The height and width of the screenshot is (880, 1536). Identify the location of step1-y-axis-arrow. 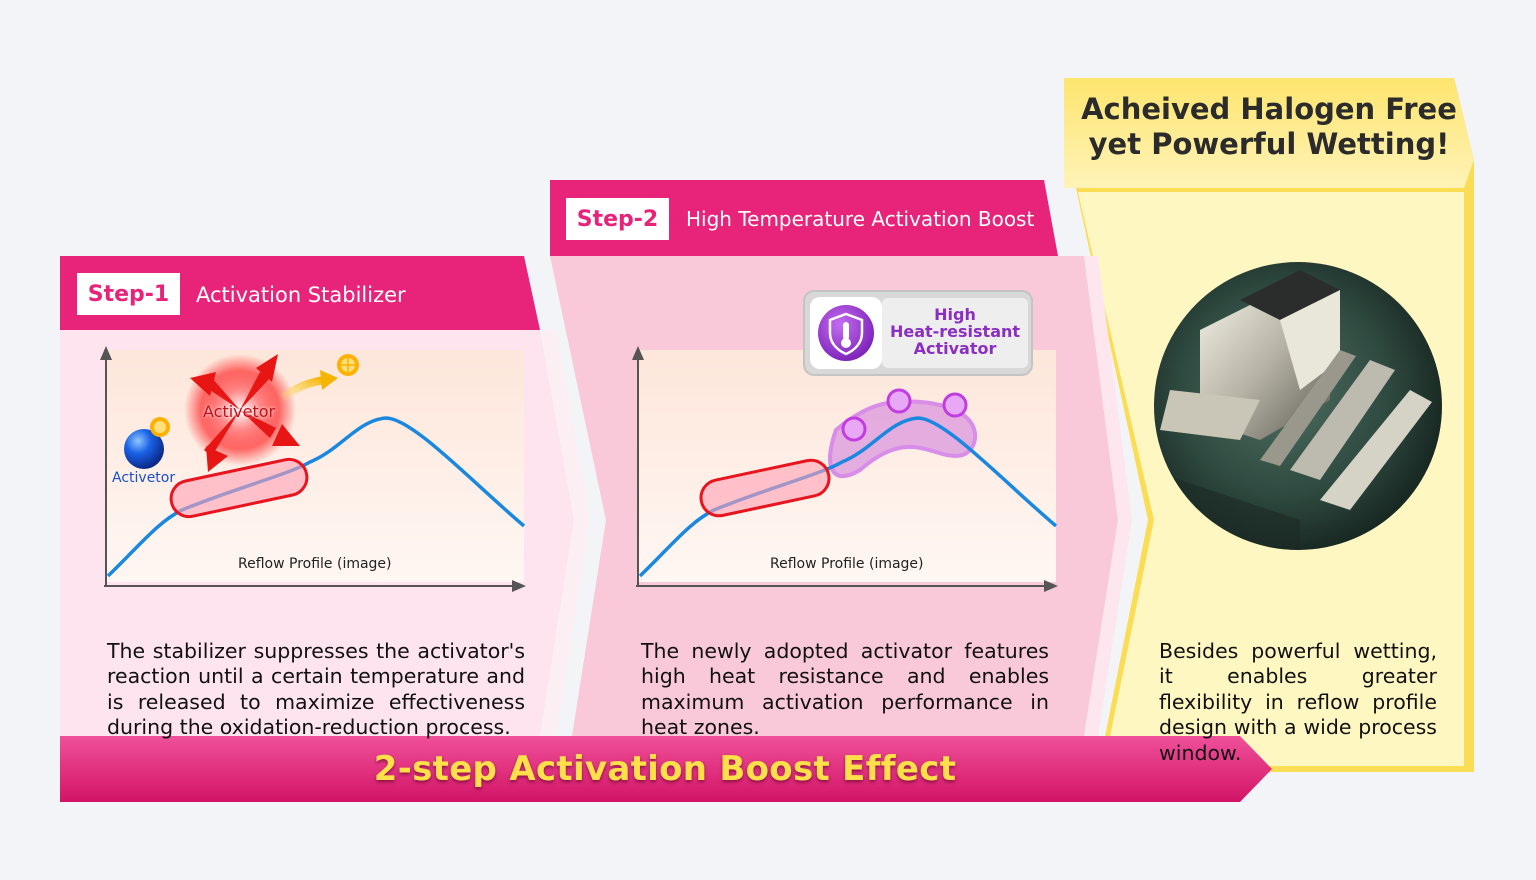
(106, 353).